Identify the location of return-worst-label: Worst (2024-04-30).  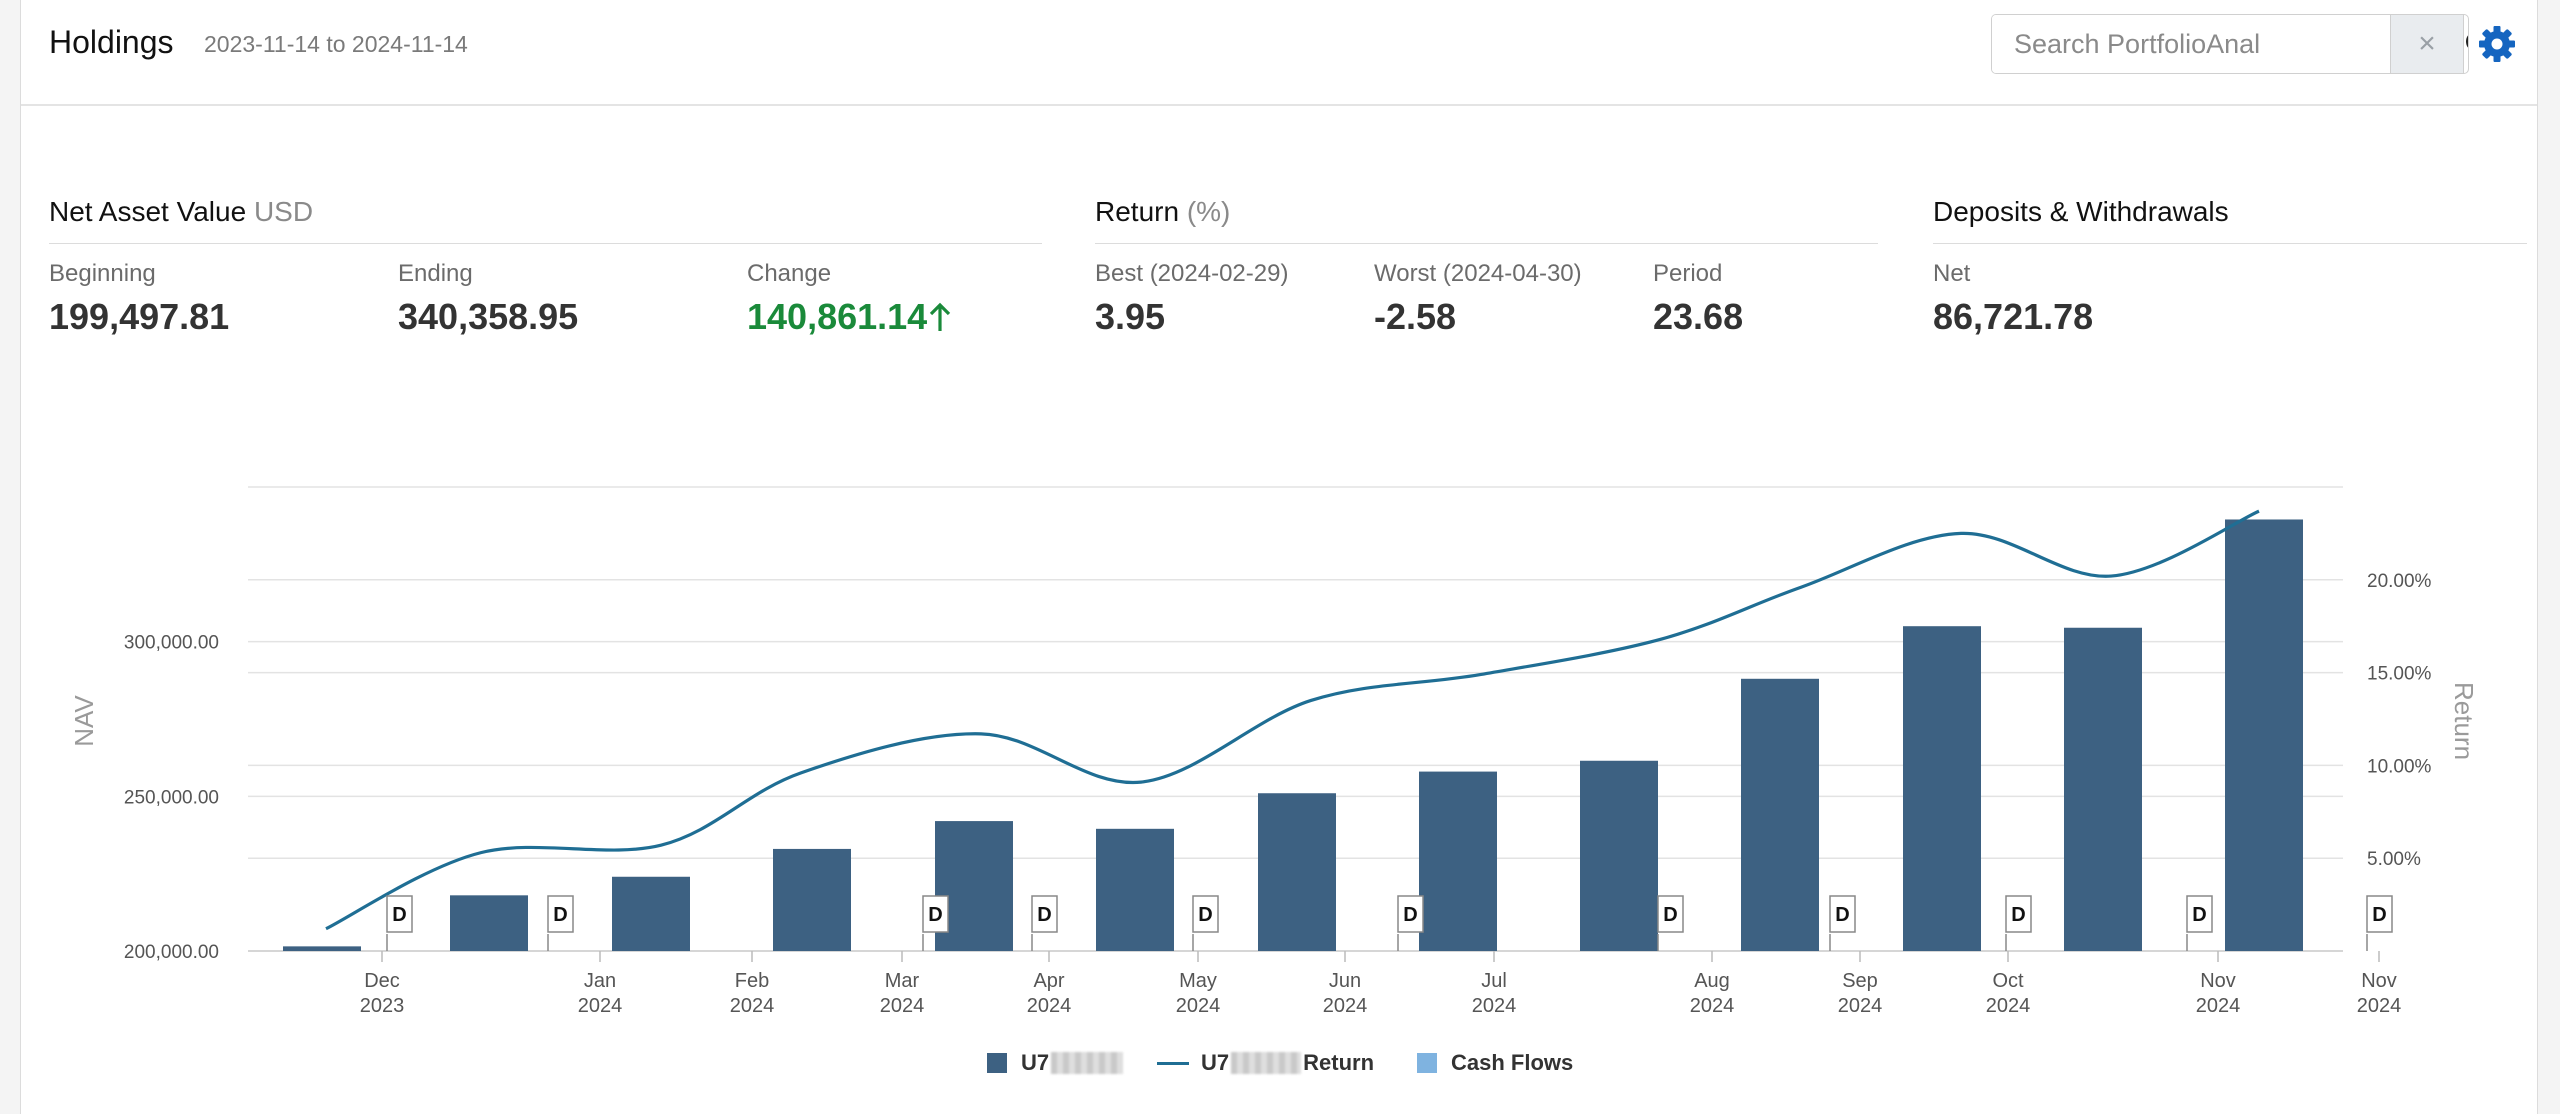
(1478, 273).